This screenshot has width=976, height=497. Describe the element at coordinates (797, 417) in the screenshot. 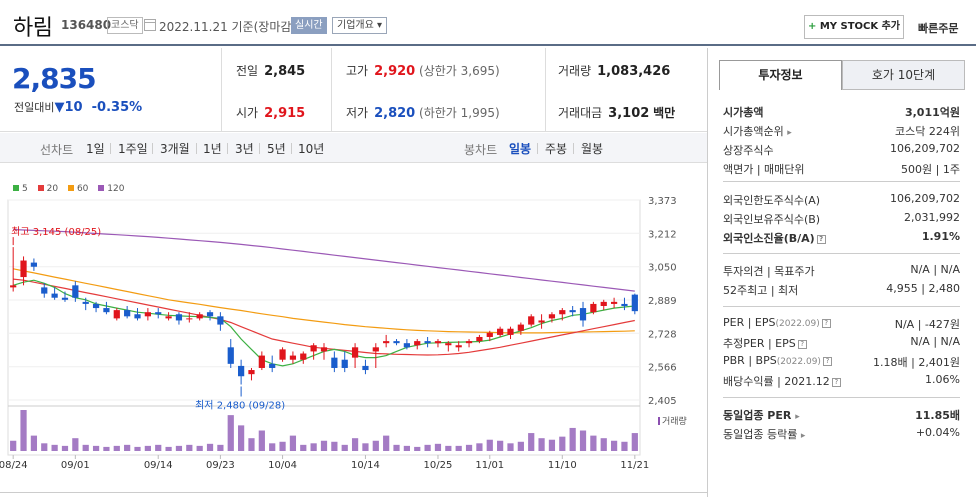

I see `caret-icon: ▸` at that location.